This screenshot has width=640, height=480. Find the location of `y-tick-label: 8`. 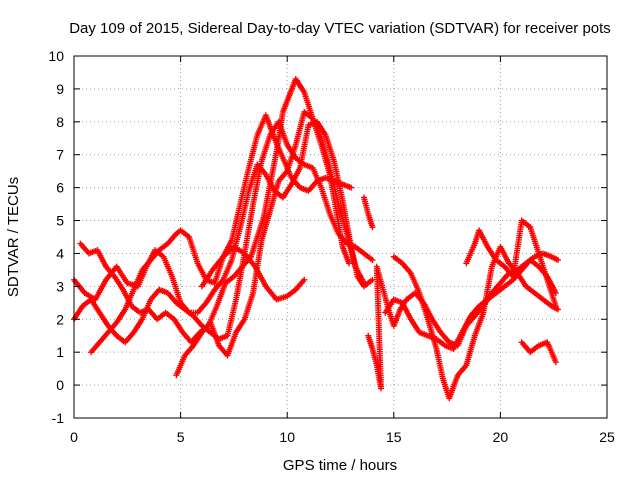

y-tick-label: 8 is located at coordinates (60, 122).